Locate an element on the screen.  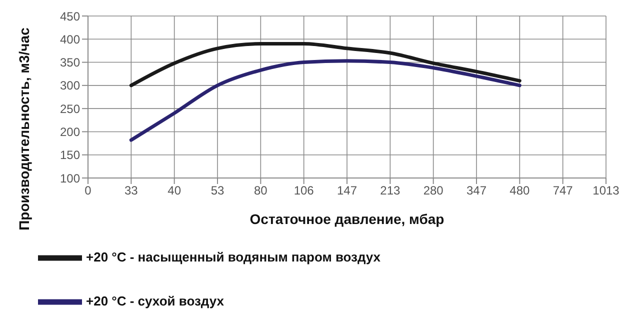
y-tick-label: 350 is located at coordinates (70, 63).